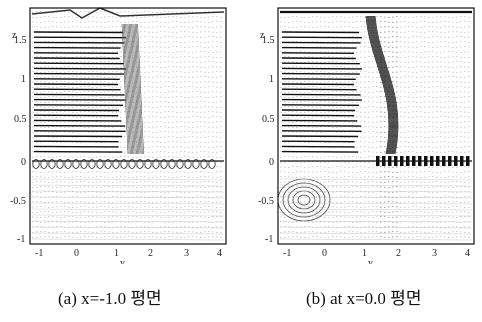 This screenshot has height=322, width=482. What do you see at coordinates (266, 140) in the screenshot?
I see `y-ticks-b: 1.5 1 0.5 0 -0.5 -1` at bounding box center [266, 140].